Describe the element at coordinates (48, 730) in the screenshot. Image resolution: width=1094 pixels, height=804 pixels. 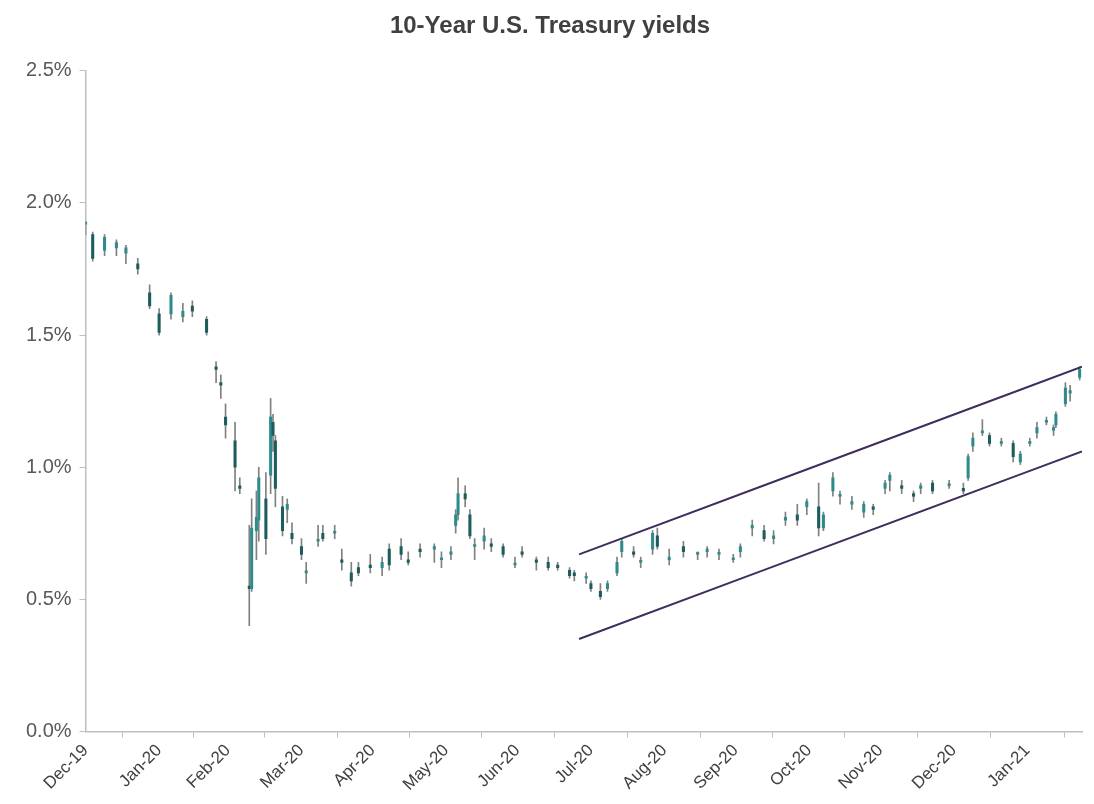
I see `y-tick-label: 0.0%` at that location.